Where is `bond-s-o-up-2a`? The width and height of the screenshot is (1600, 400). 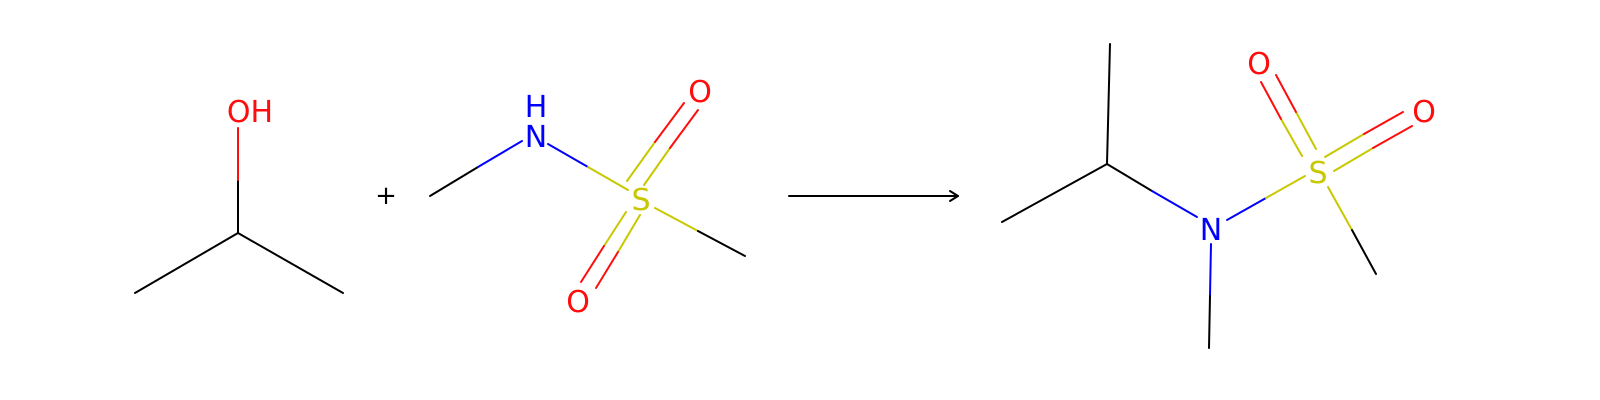
bond-s-o-up-2a is located at coordinates (657, 166).